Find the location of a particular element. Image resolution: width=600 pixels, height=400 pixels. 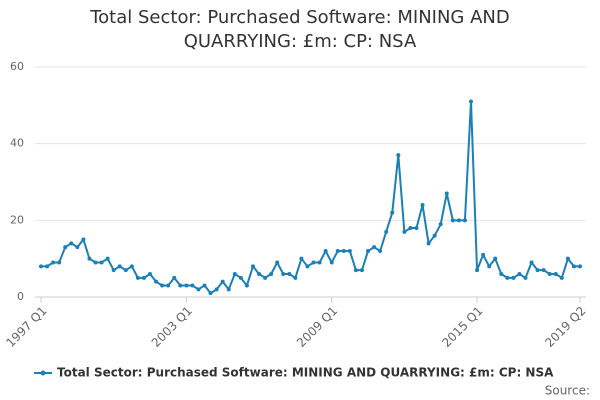

x-tick-label: 1997 Q1 is located at coordinates (26, 327).